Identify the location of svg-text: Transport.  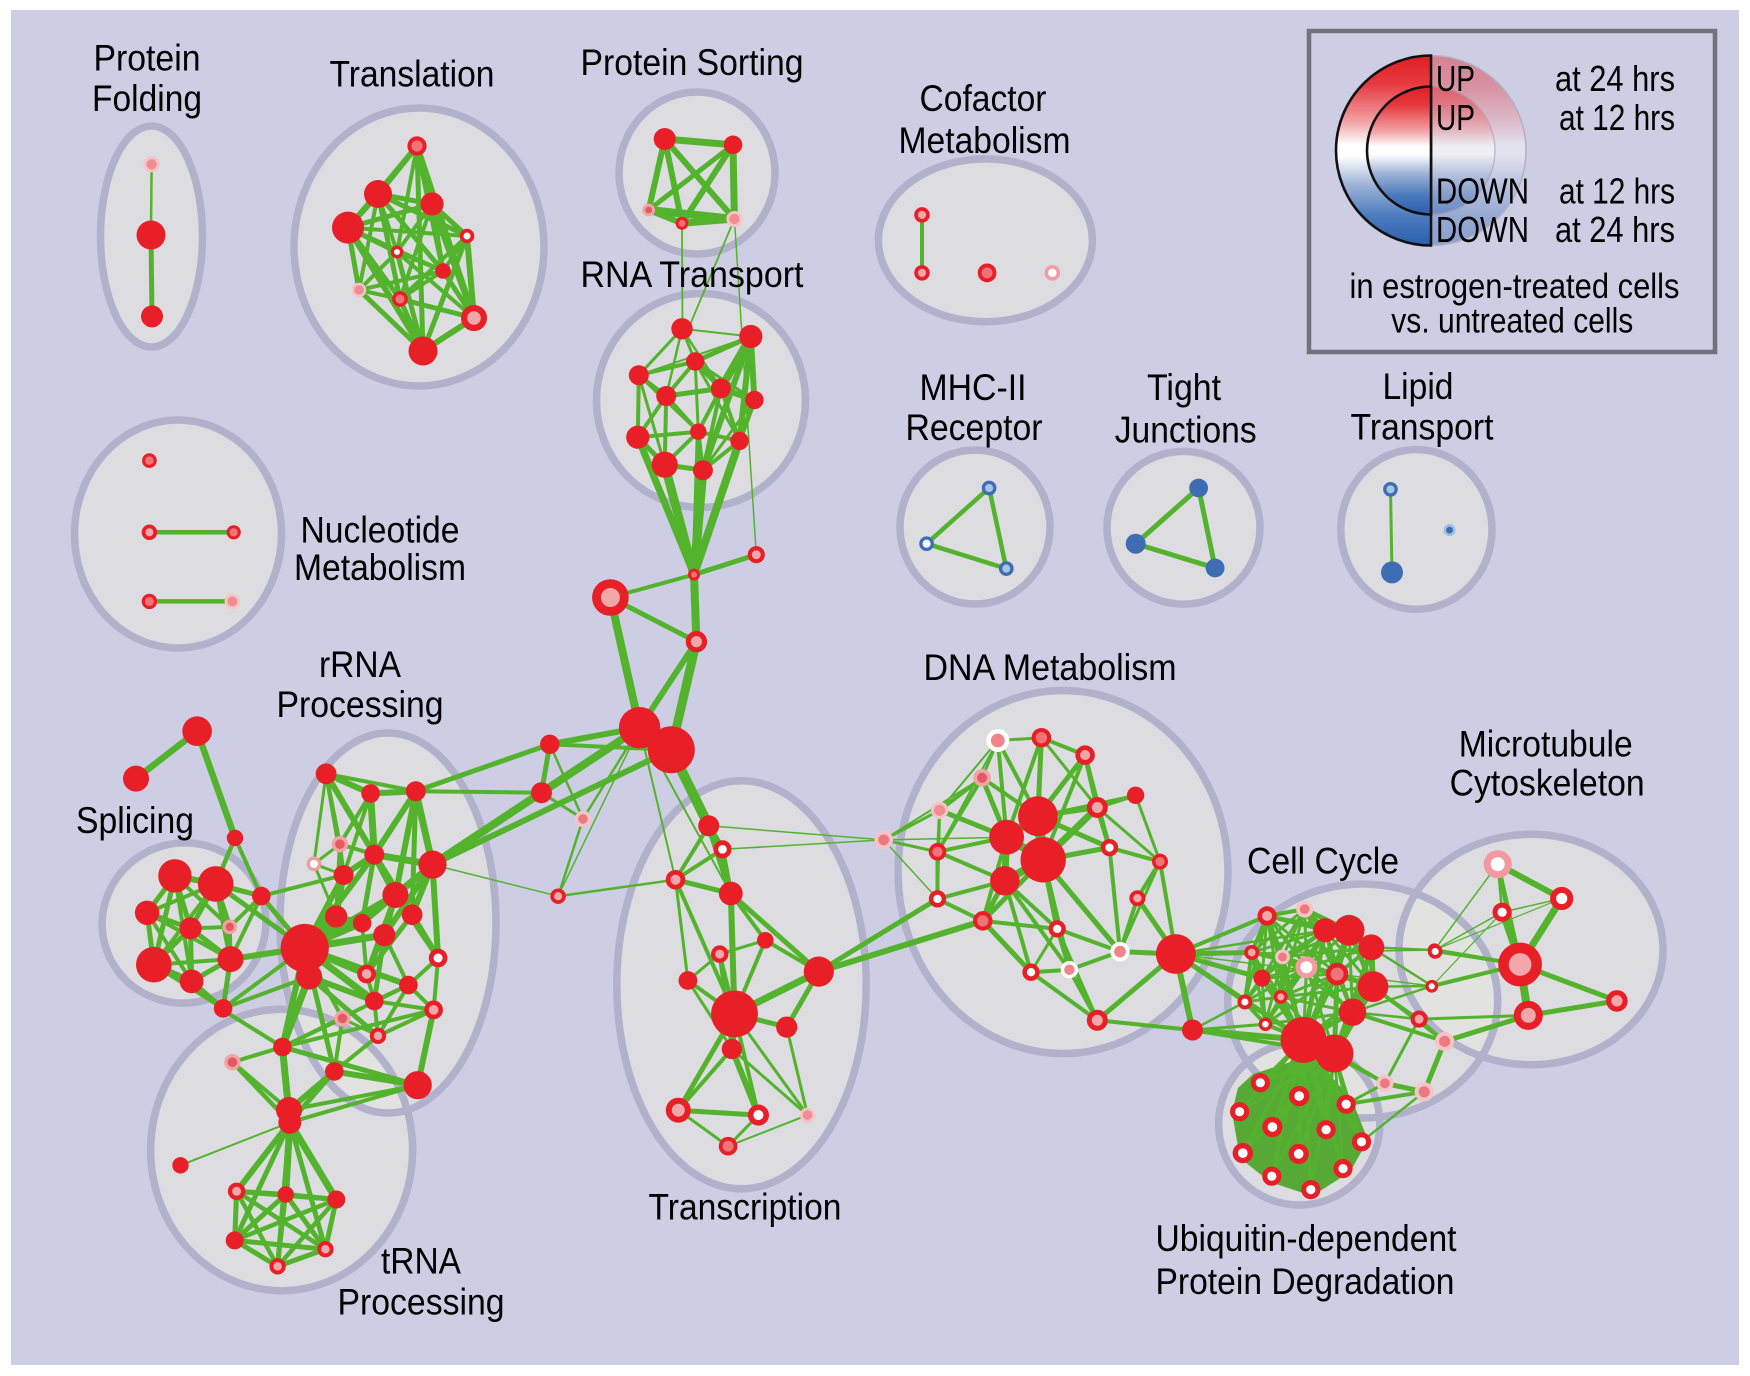
(1423, 427).